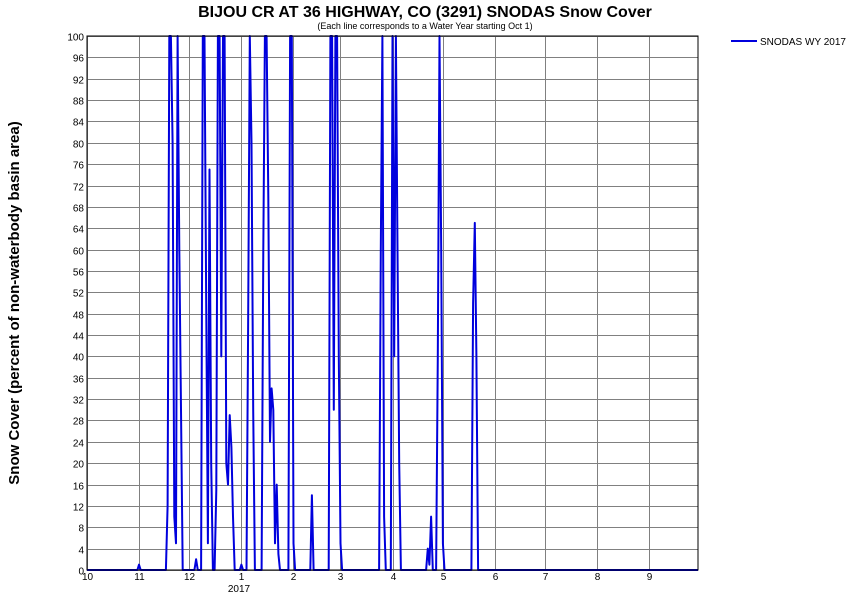  What do you see at coordinates (803, 42) in the screenshot?
I see `legend-label: SNODAS WY 2017` at bounding box center [803, 42].